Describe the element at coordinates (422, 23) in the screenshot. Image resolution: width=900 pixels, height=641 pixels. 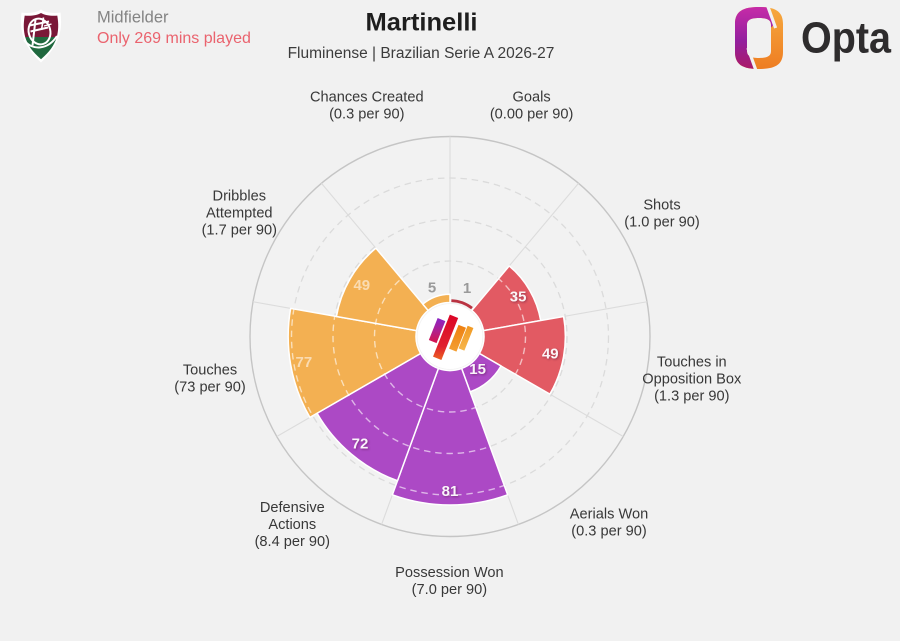
I see `svg-text: Martinelli` at that location.